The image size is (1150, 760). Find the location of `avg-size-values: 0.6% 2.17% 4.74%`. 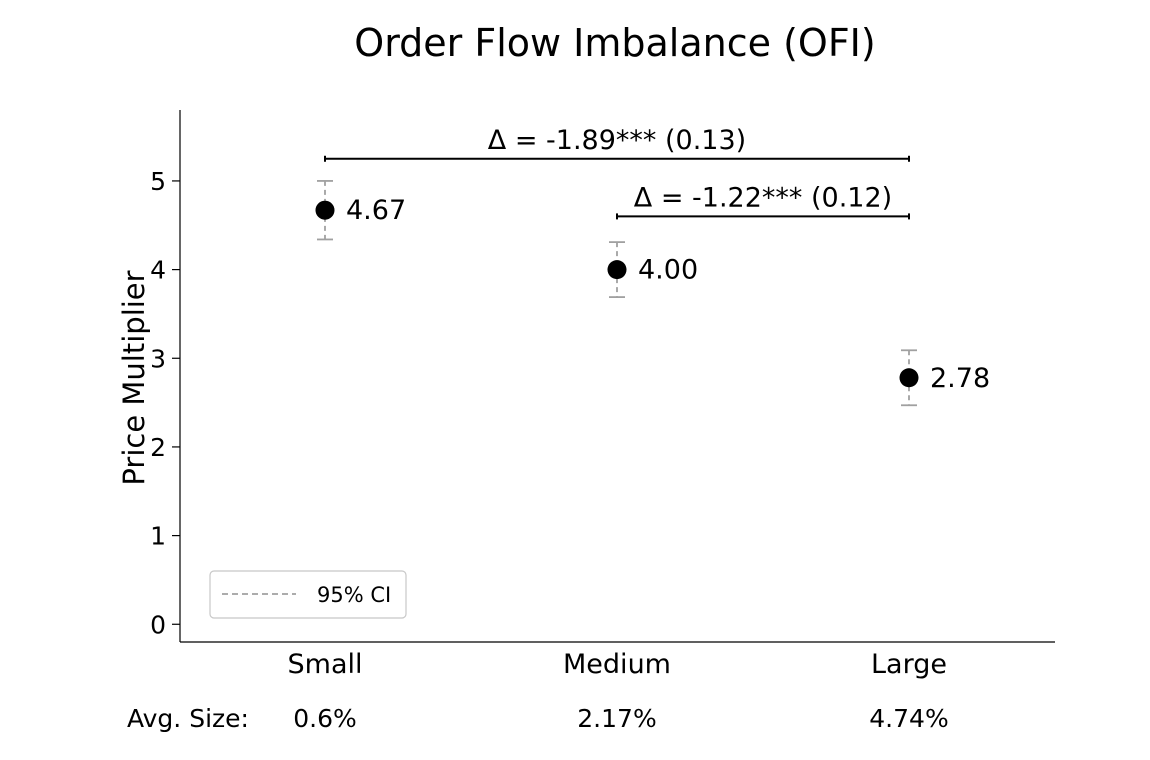

avg-size-values: 0.6% 2.17% 4.74% is located at coordinates (620, 718).